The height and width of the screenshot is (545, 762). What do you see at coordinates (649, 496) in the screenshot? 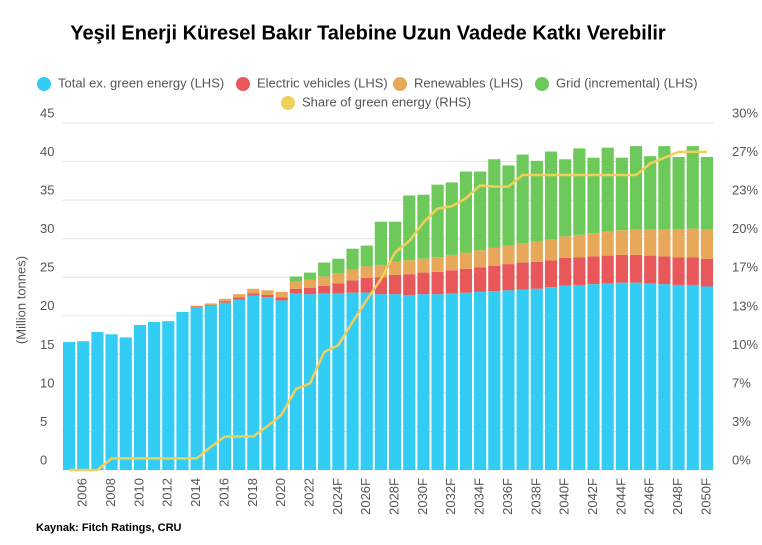
I see `x-tick-label: 2046F` at bounding box center [649, 496].